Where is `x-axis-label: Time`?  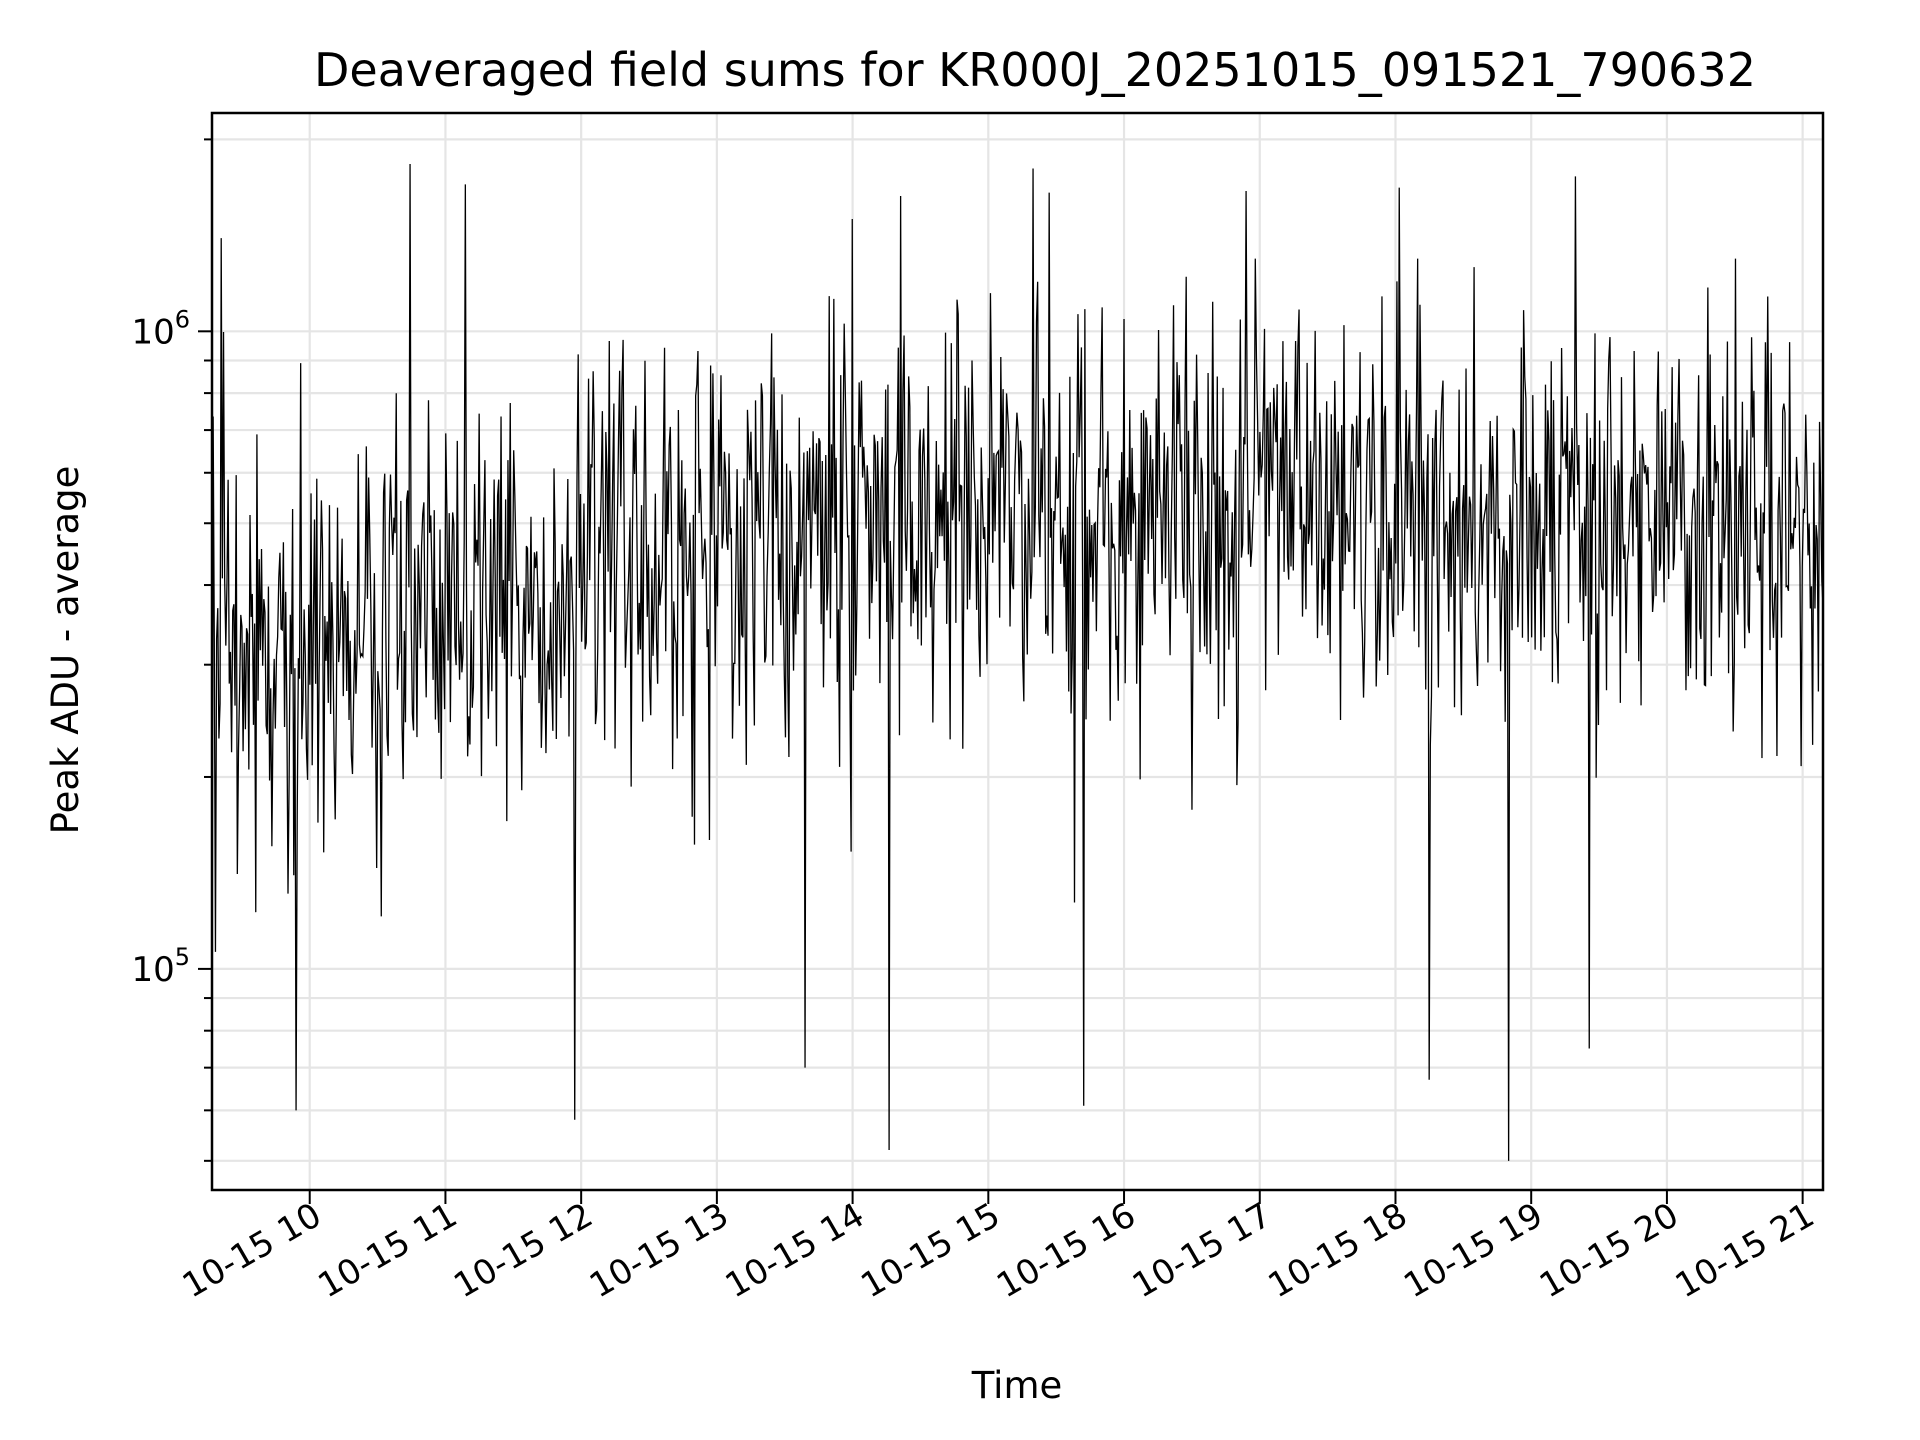
x-axis-label: Time is located at coordinates (1017, 1385).